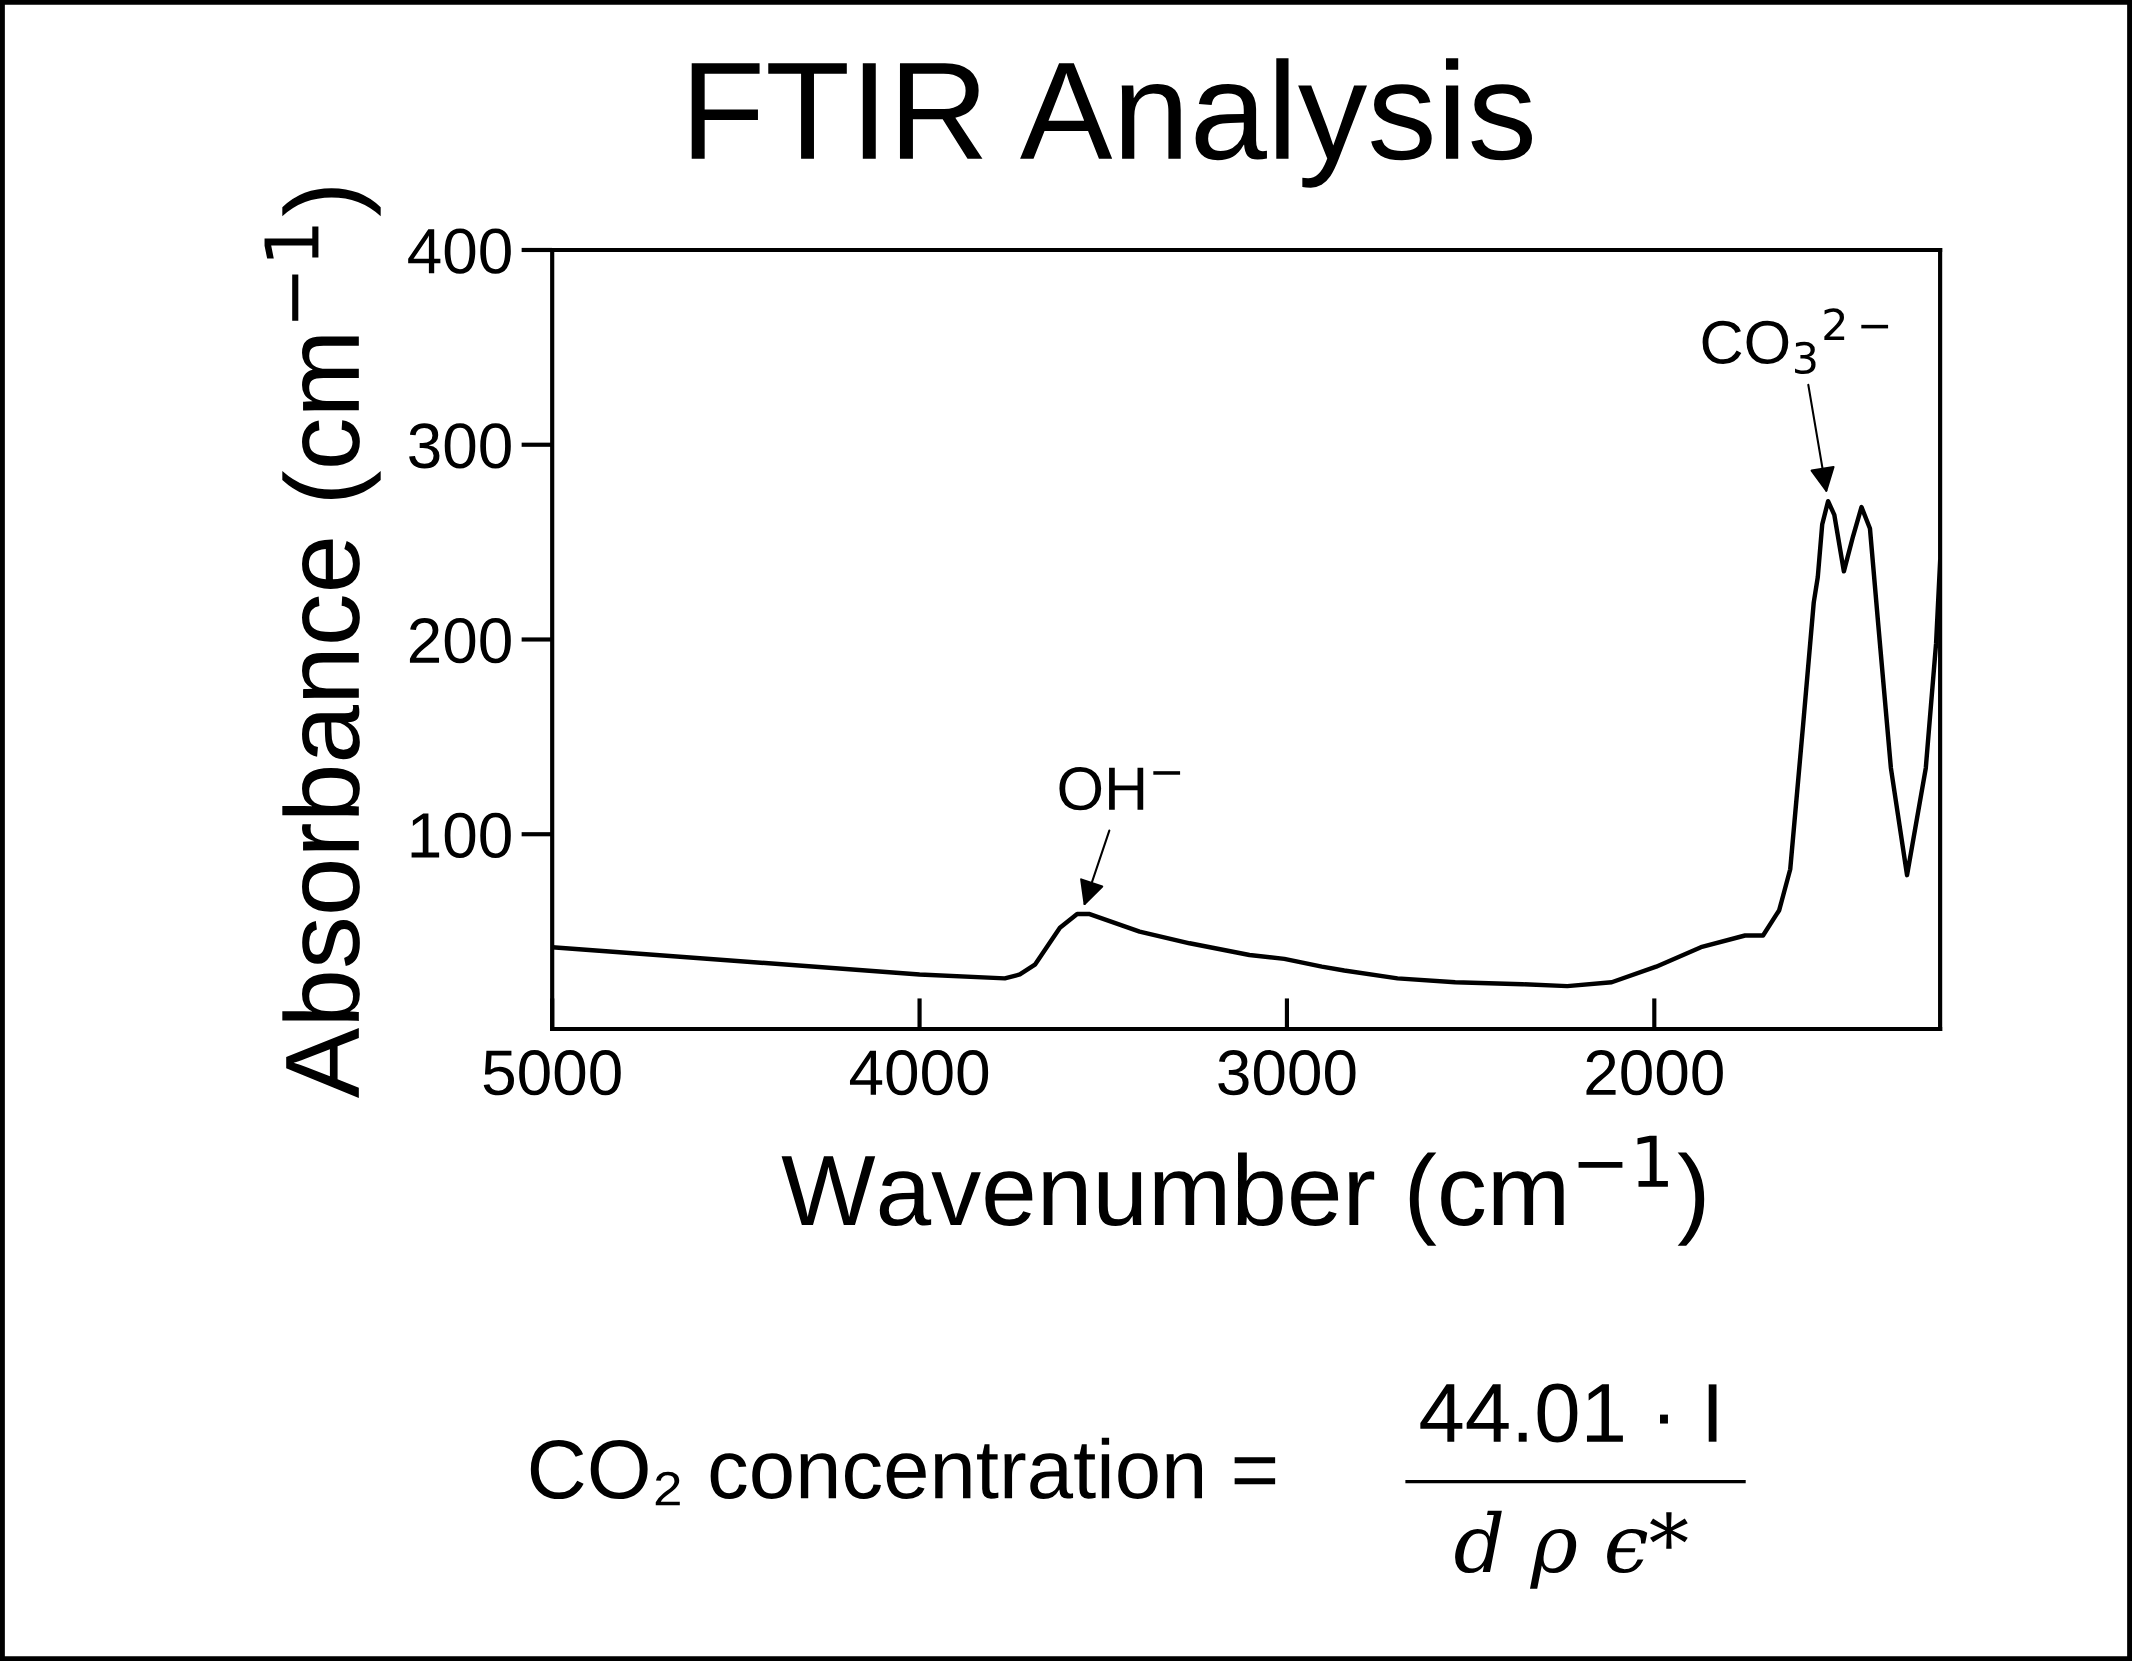 This screenshot has height=1661, width=2132. I want to click on annotation: CO$_{3}$$^{2−}$, so click(1795, 341).